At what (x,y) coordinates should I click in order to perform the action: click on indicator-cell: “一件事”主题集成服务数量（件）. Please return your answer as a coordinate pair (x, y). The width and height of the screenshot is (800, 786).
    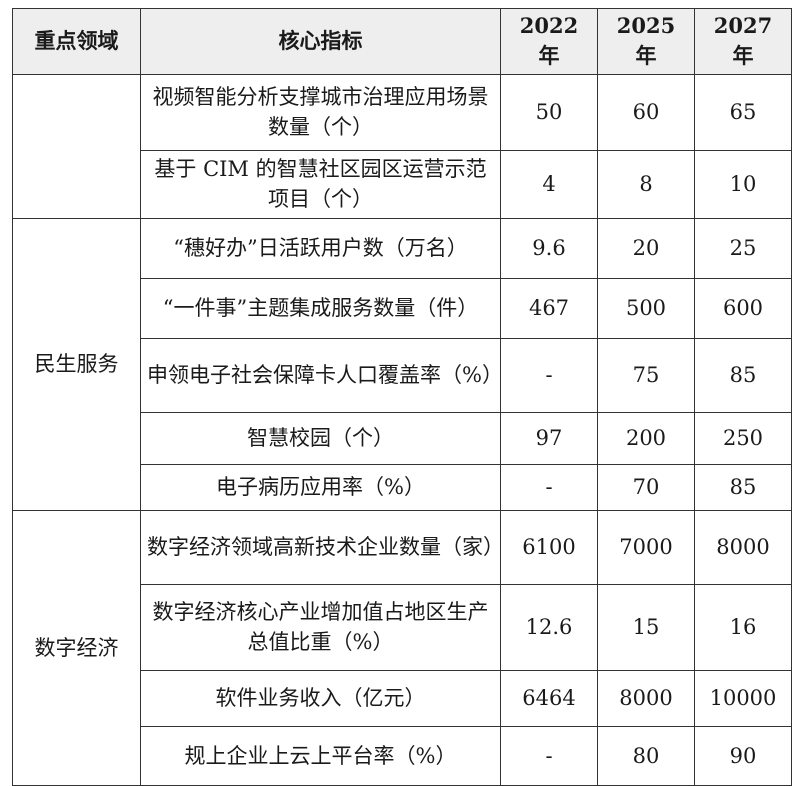
    Looking at the image, I should click on (320, 308).